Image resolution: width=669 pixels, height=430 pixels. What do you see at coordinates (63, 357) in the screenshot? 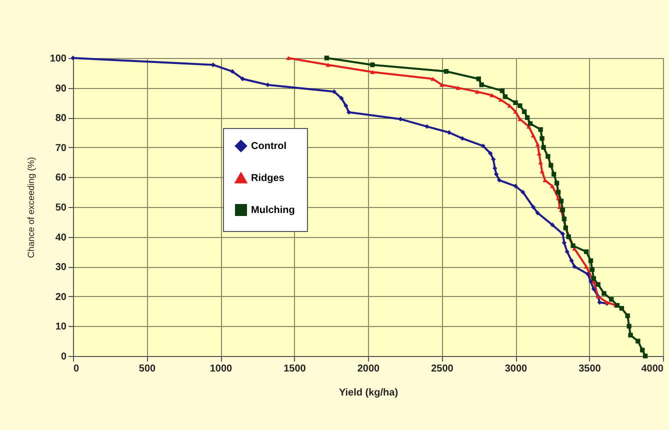
I see `y-tick-label: 0` at bounding box center [63, 357].